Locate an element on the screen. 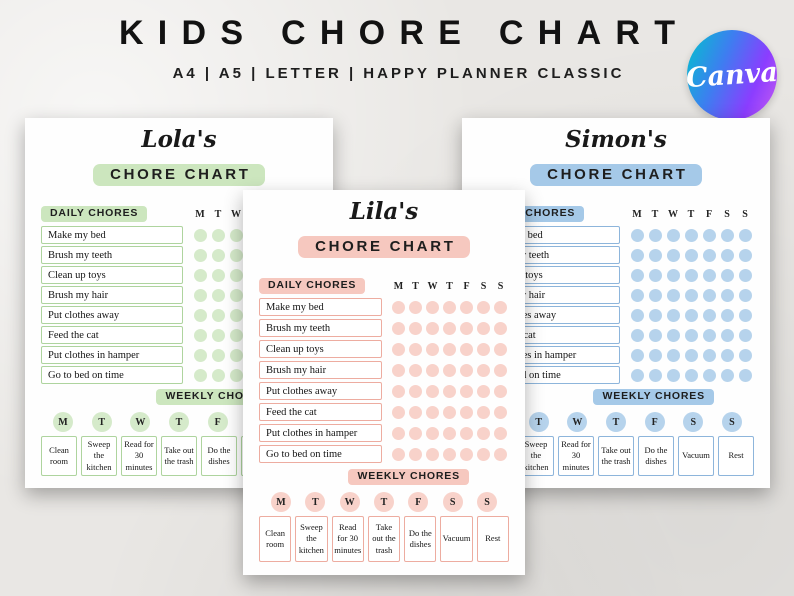  weekly-chore-box: Read for 30 minutes is located at coordinates (139, 456).